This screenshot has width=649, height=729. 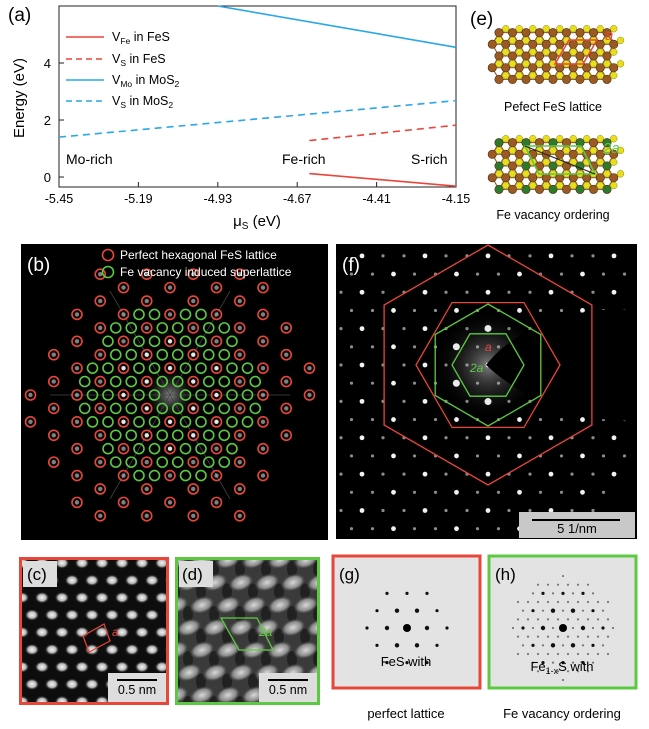 What do you see at coordinates (562, 713) in the screenshot?
I see `caption-h-line2: Fe vacancy ordering` at bounding box center [562, 713].